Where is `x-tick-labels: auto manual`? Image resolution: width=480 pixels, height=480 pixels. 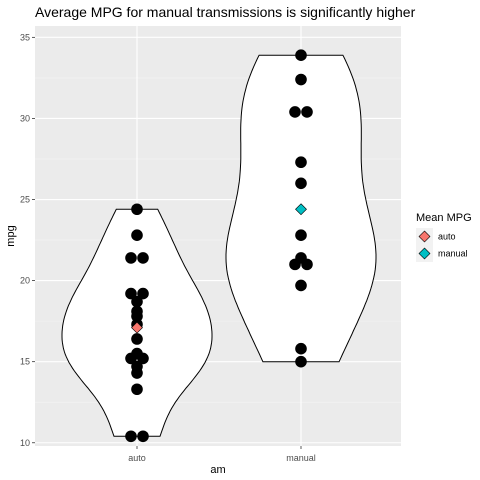
x-tick-labels: auto manual is located at coordinates (222, 454).